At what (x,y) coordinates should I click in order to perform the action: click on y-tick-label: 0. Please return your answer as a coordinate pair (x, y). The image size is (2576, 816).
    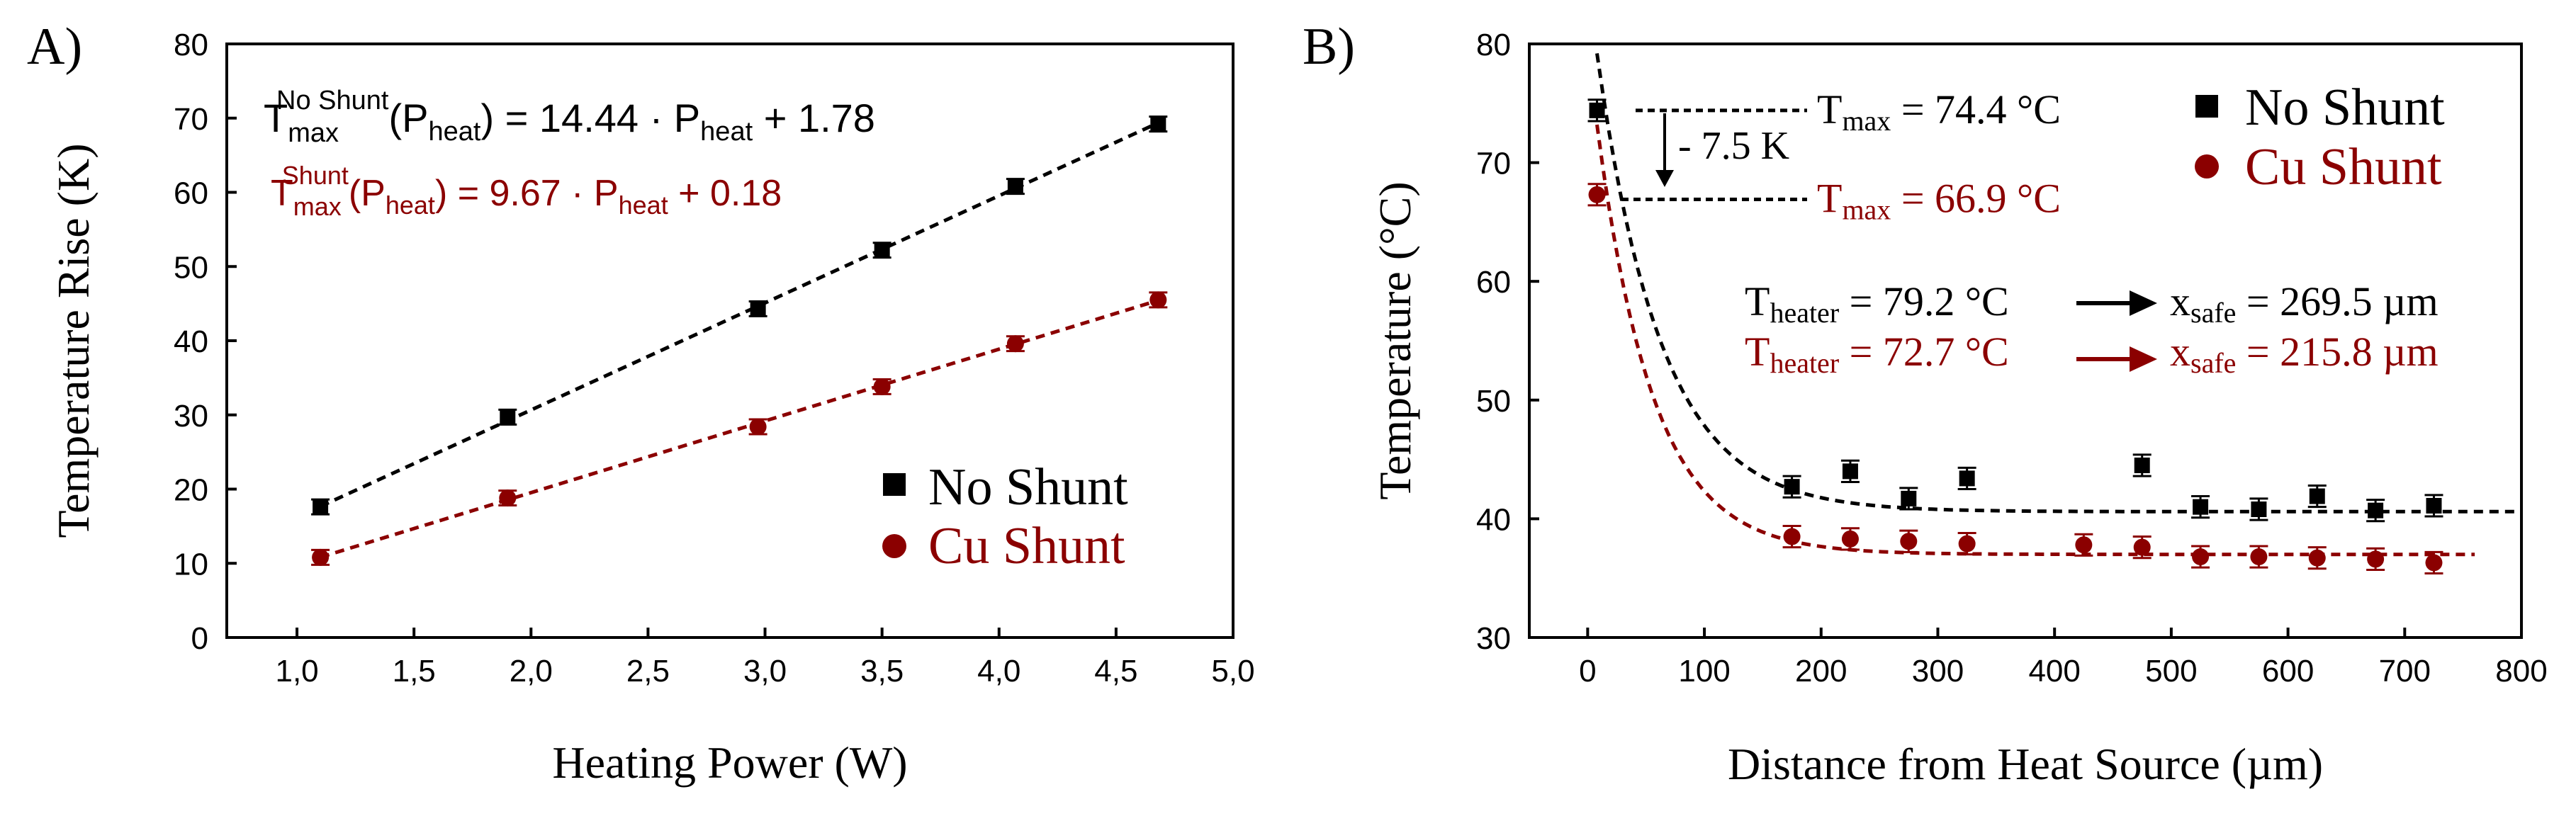
    Looking at the image, I should click on (200, 639).